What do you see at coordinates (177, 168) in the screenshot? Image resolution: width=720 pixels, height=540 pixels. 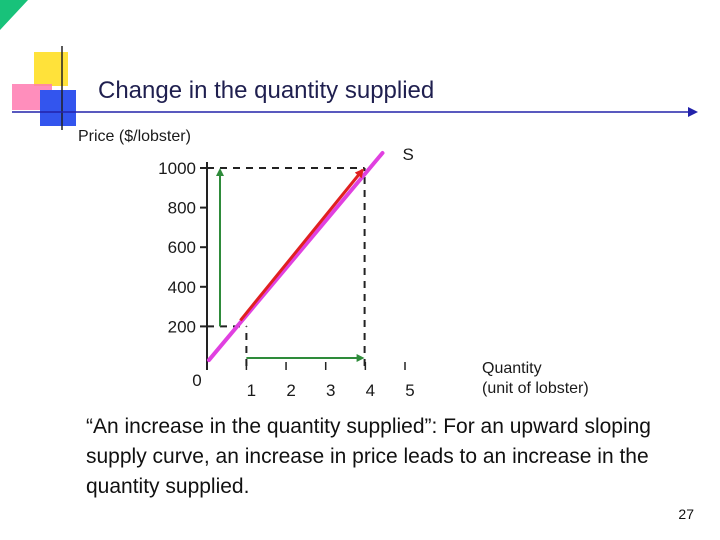 I see `y-tick-label: 1000` at bounding box center [177, 168].